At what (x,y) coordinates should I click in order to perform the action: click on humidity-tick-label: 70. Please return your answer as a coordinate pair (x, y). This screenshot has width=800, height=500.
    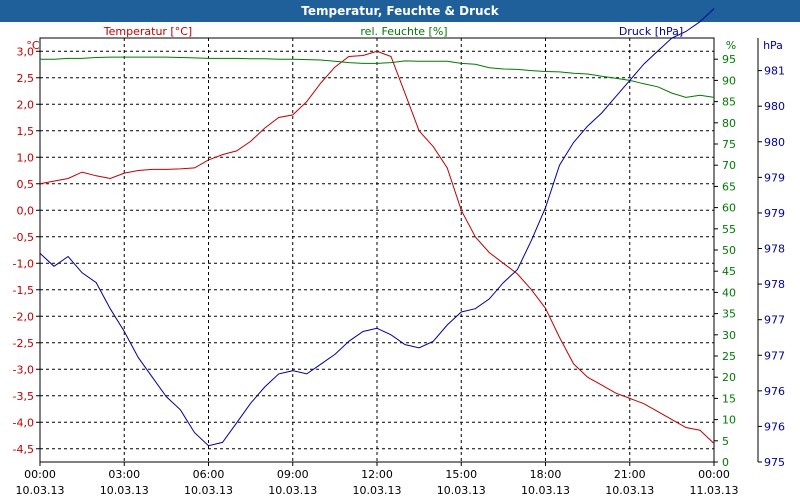
    Looking at the image, I should click on (729, 165).